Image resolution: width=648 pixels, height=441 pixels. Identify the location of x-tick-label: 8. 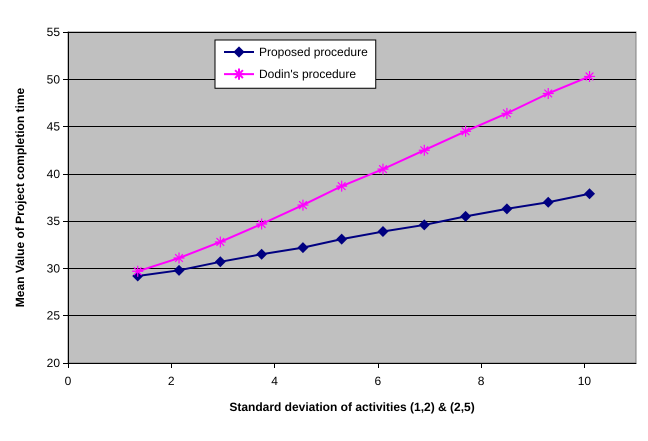
(481, 381).